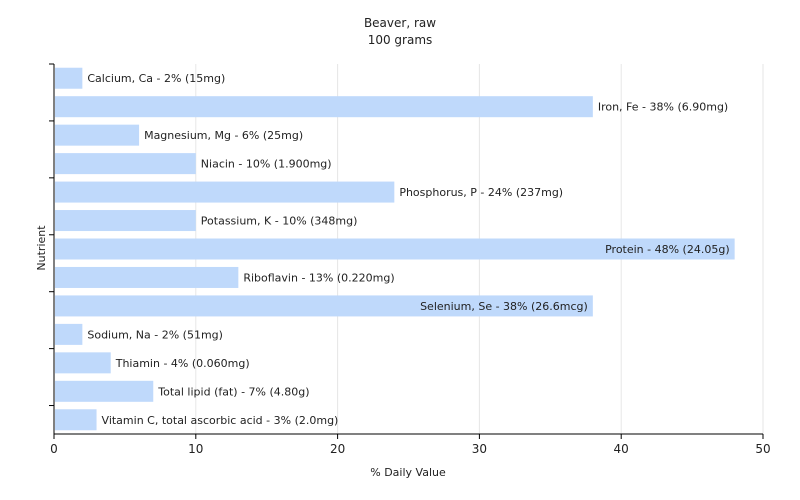  Describe the element at coordinates (223, 135) in the screenshot. I see `bar-label: Magnesium, Mg - 6% (25mg)` at that location.